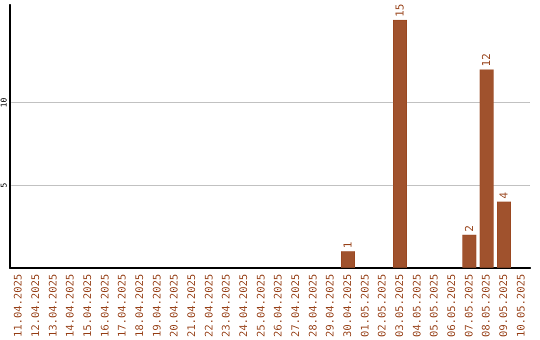 The width and height of the screenshot is (540, 340). I want to click on x-tick-label: 03.05.2025, so click(400, 306).